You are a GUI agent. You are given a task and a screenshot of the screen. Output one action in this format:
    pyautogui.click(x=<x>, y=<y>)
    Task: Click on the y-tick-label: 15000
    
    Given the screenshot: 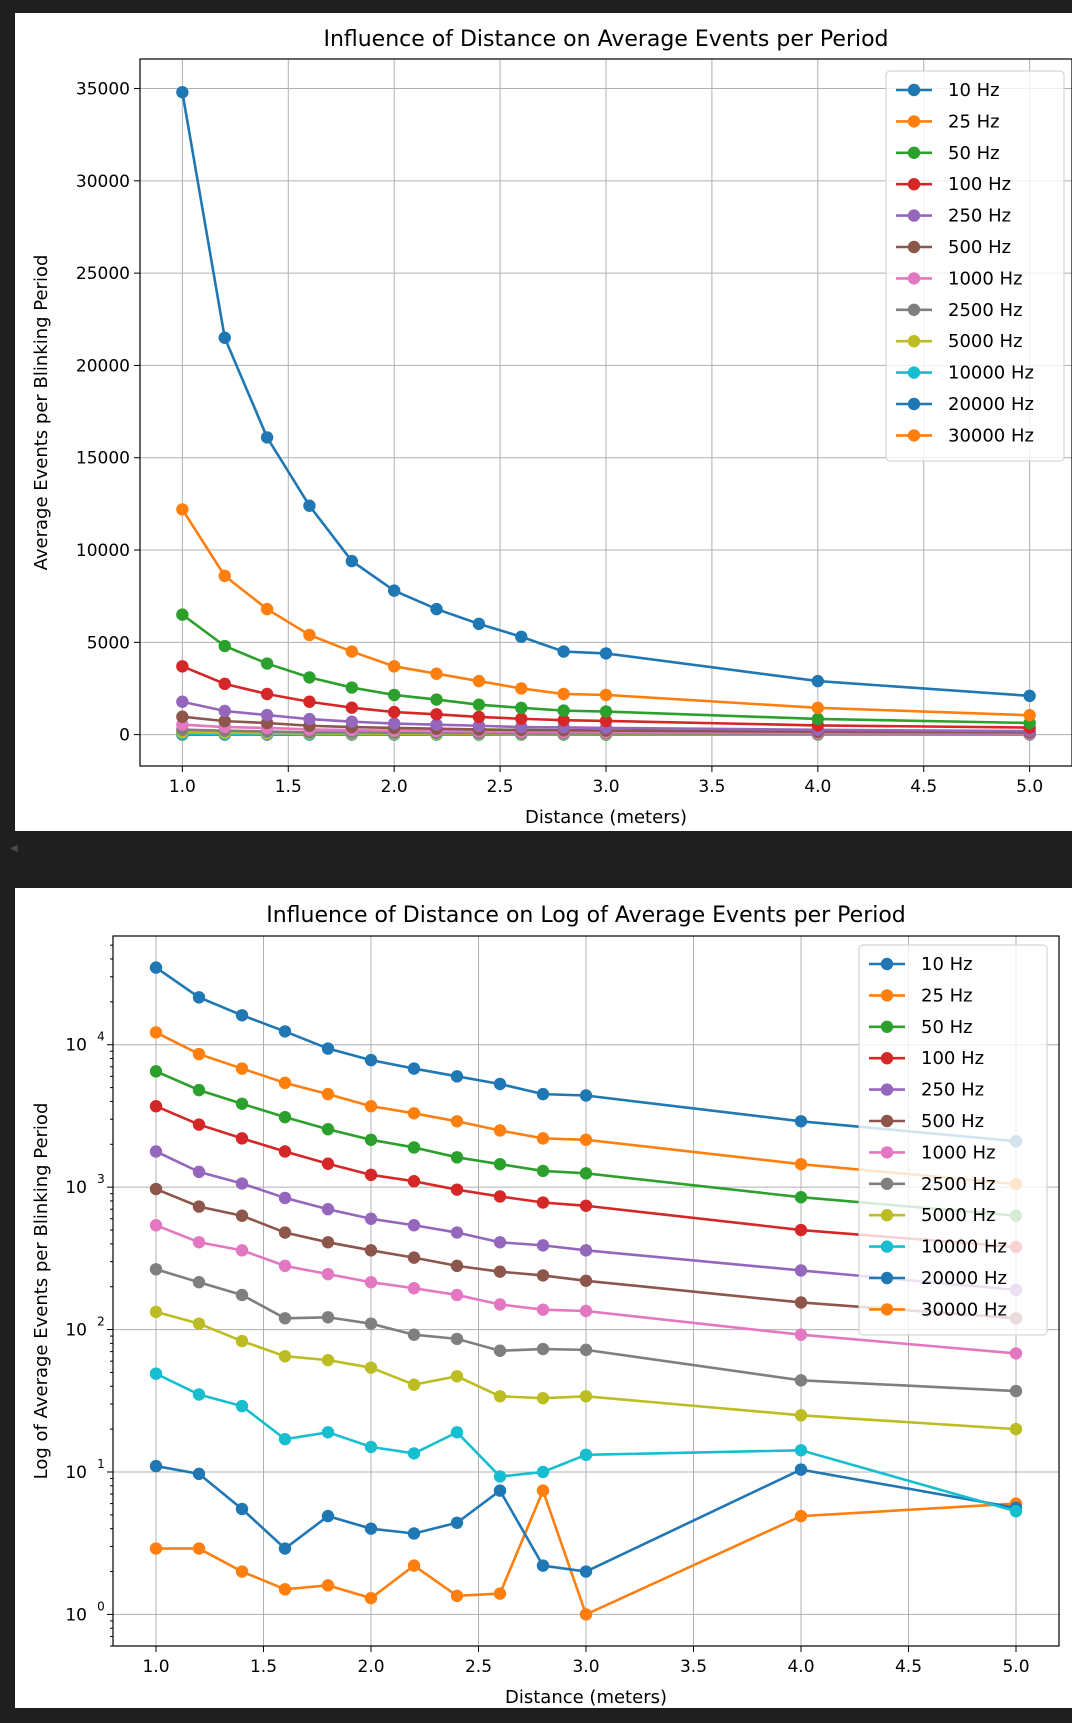 What is the action you would take?
    pyautogui.click(x=103, y=459)
    